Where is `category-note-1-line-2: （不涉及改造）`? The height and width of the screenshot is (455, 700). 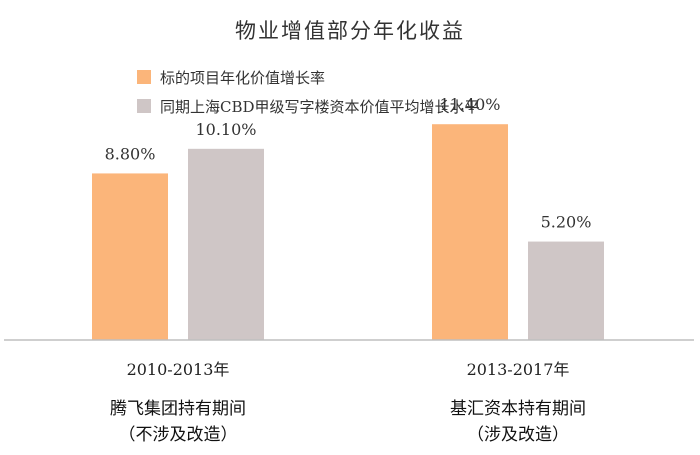 category-note-1-line-2: （不涉及改造） is located at coordinates (178, 435).